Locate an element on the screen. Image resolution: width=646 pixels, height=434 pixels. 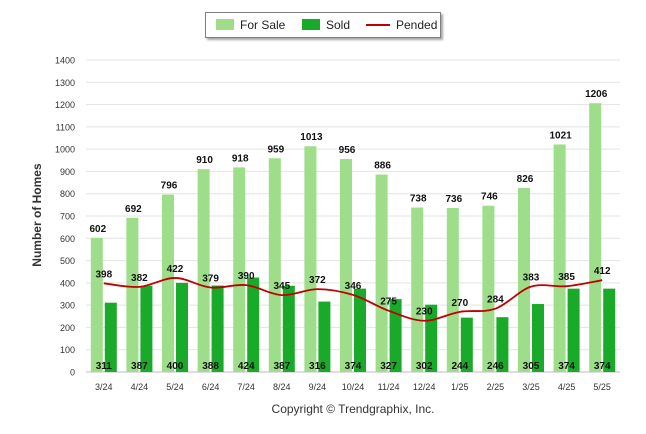
data-label-sold: 311 is located at coordinates (104, 366).